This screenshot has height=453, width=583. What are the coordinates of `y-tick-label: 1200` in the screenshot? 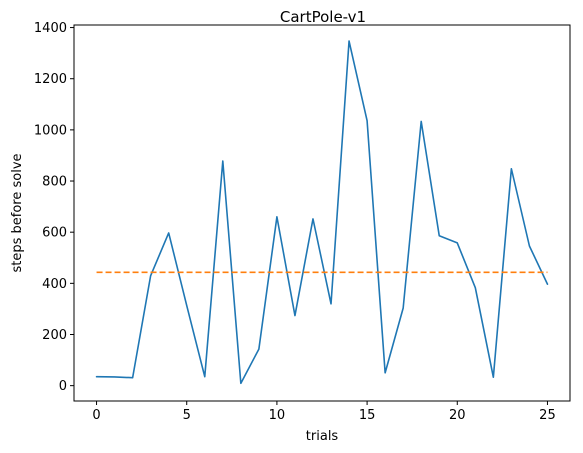 It's located at (50, 79).